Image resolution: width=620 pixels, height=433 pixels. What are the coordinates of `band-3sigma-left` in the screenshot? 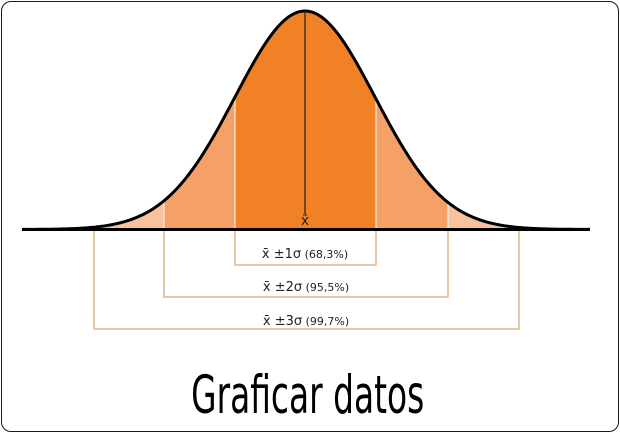 It's located at (129, 215).